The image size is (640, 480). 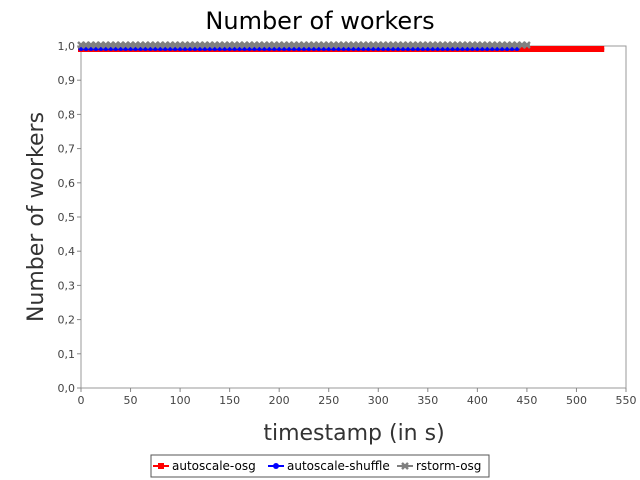 I want to click on x-tick-label: 550, so click(x=626, y=400).